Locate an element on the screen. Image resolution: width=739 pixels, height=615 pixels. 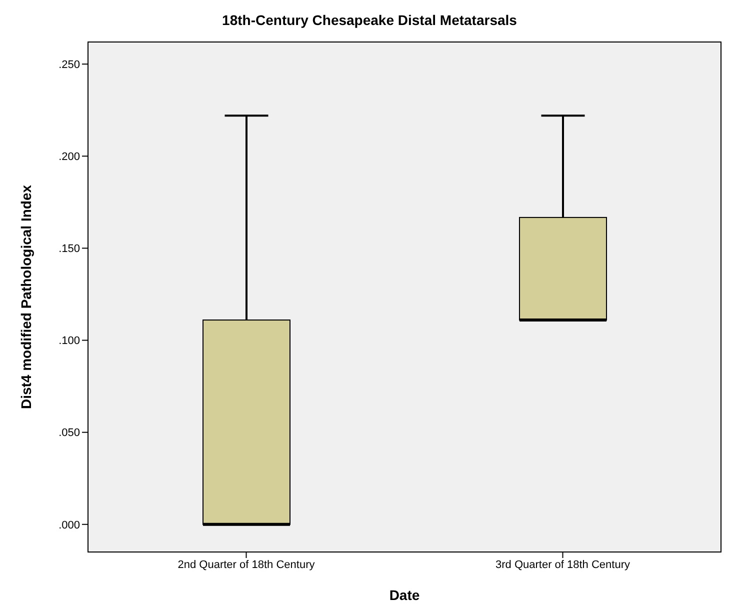
chart-title: 18th-Century Chesapeake Distal Metatarsals is located at coordinates (369, 20).